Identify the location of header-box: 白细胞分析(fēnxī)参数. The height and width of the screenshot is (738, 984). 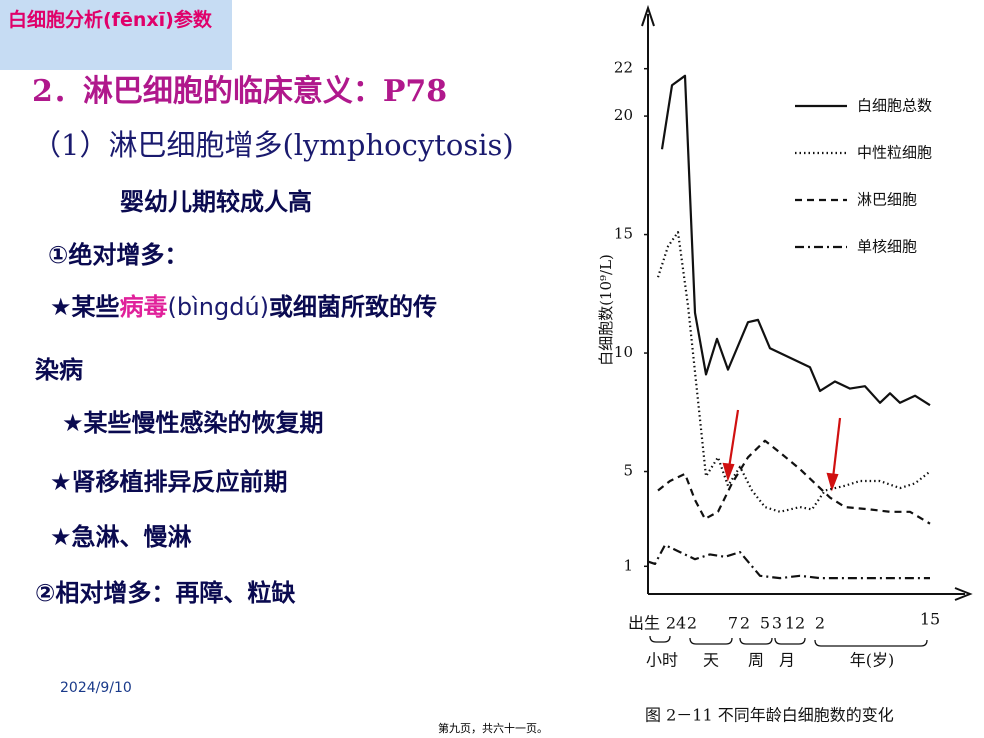
(116, 35).